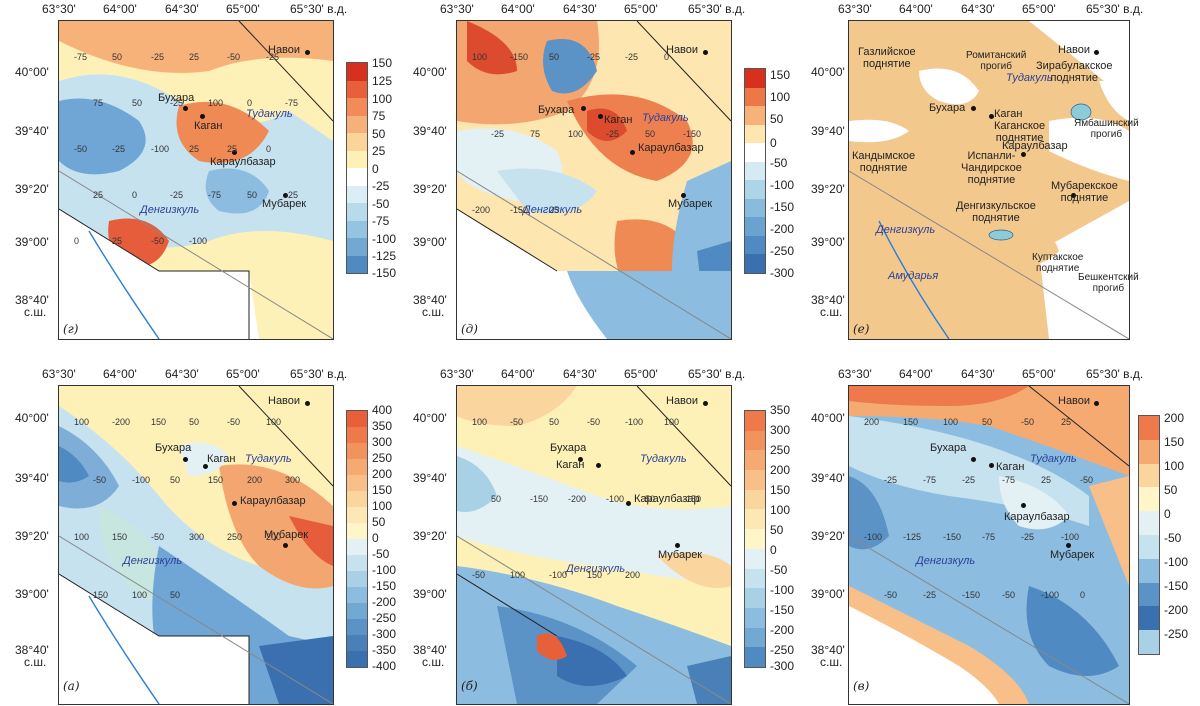 This screenshot has width=1200, height=706. I want to click on colorbar-tick: 75, so click(379, 116).